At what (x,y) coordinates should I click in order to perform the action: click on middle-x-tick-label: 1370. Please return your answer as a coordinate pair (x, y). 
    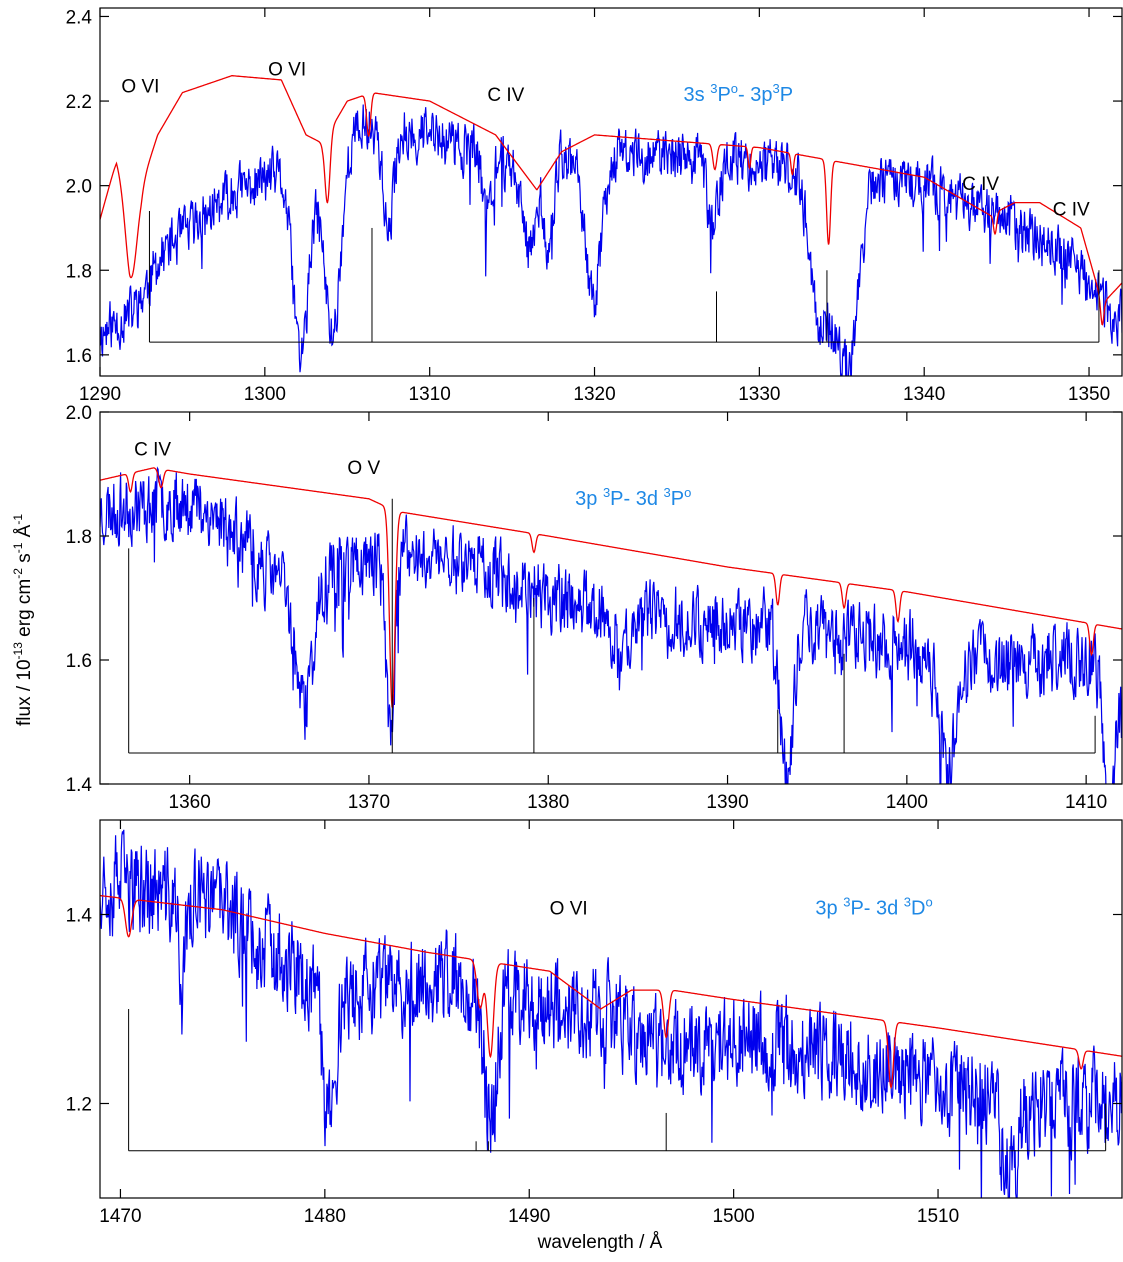
    Looking at the image, I should click on (369, 802).